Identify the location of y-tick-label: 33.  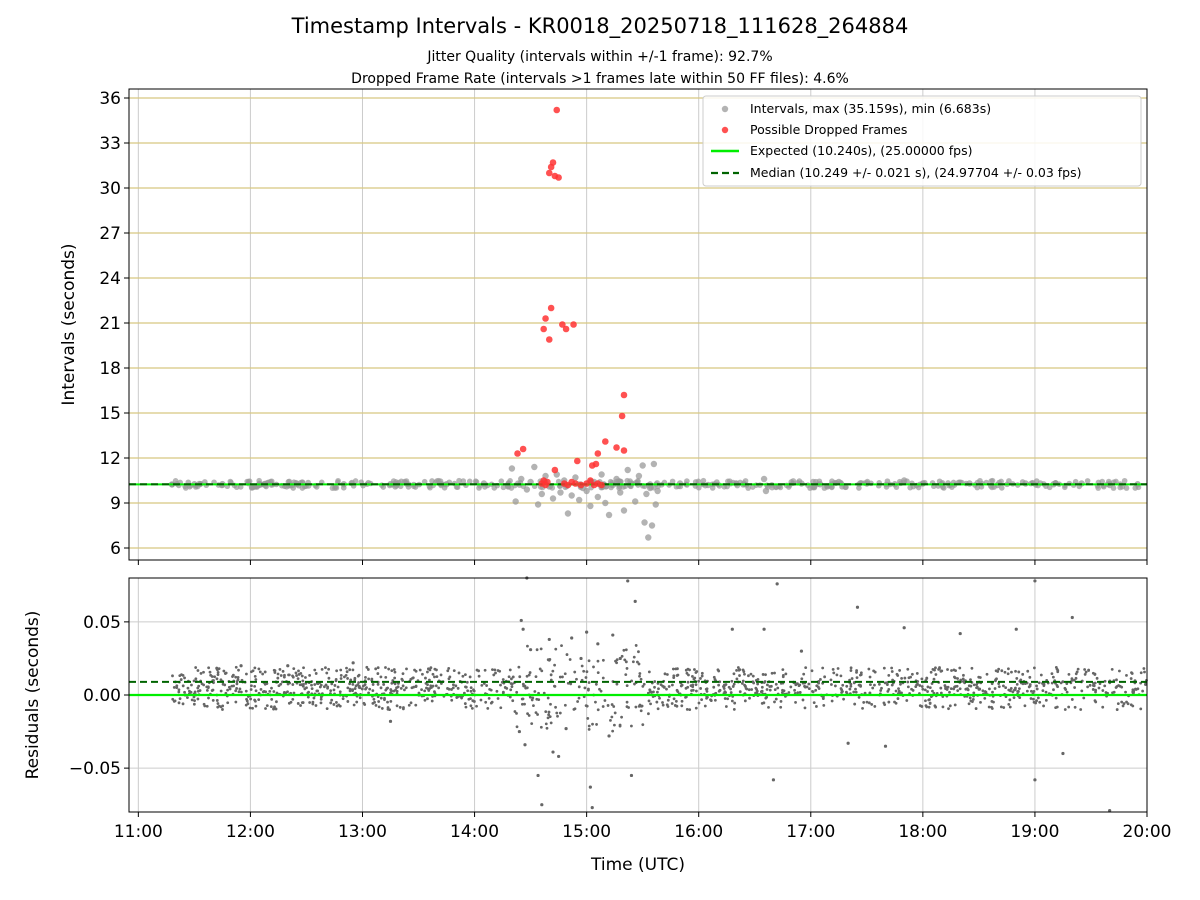
(110, 144).